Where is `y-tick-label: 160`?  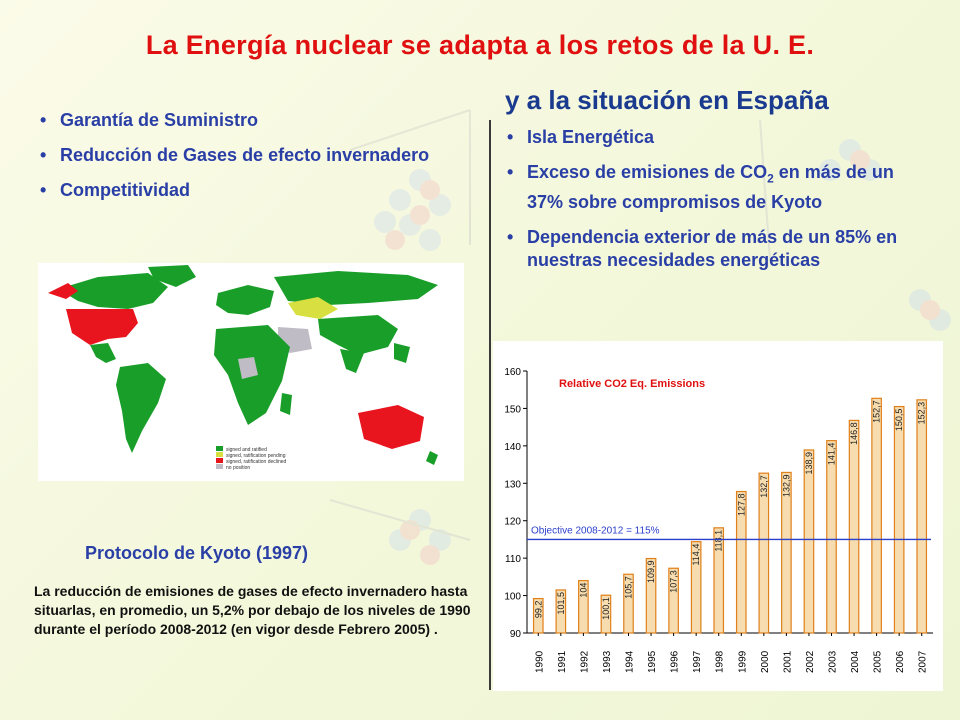
y-tick-label: 160 is located at coordinates (512, 372).